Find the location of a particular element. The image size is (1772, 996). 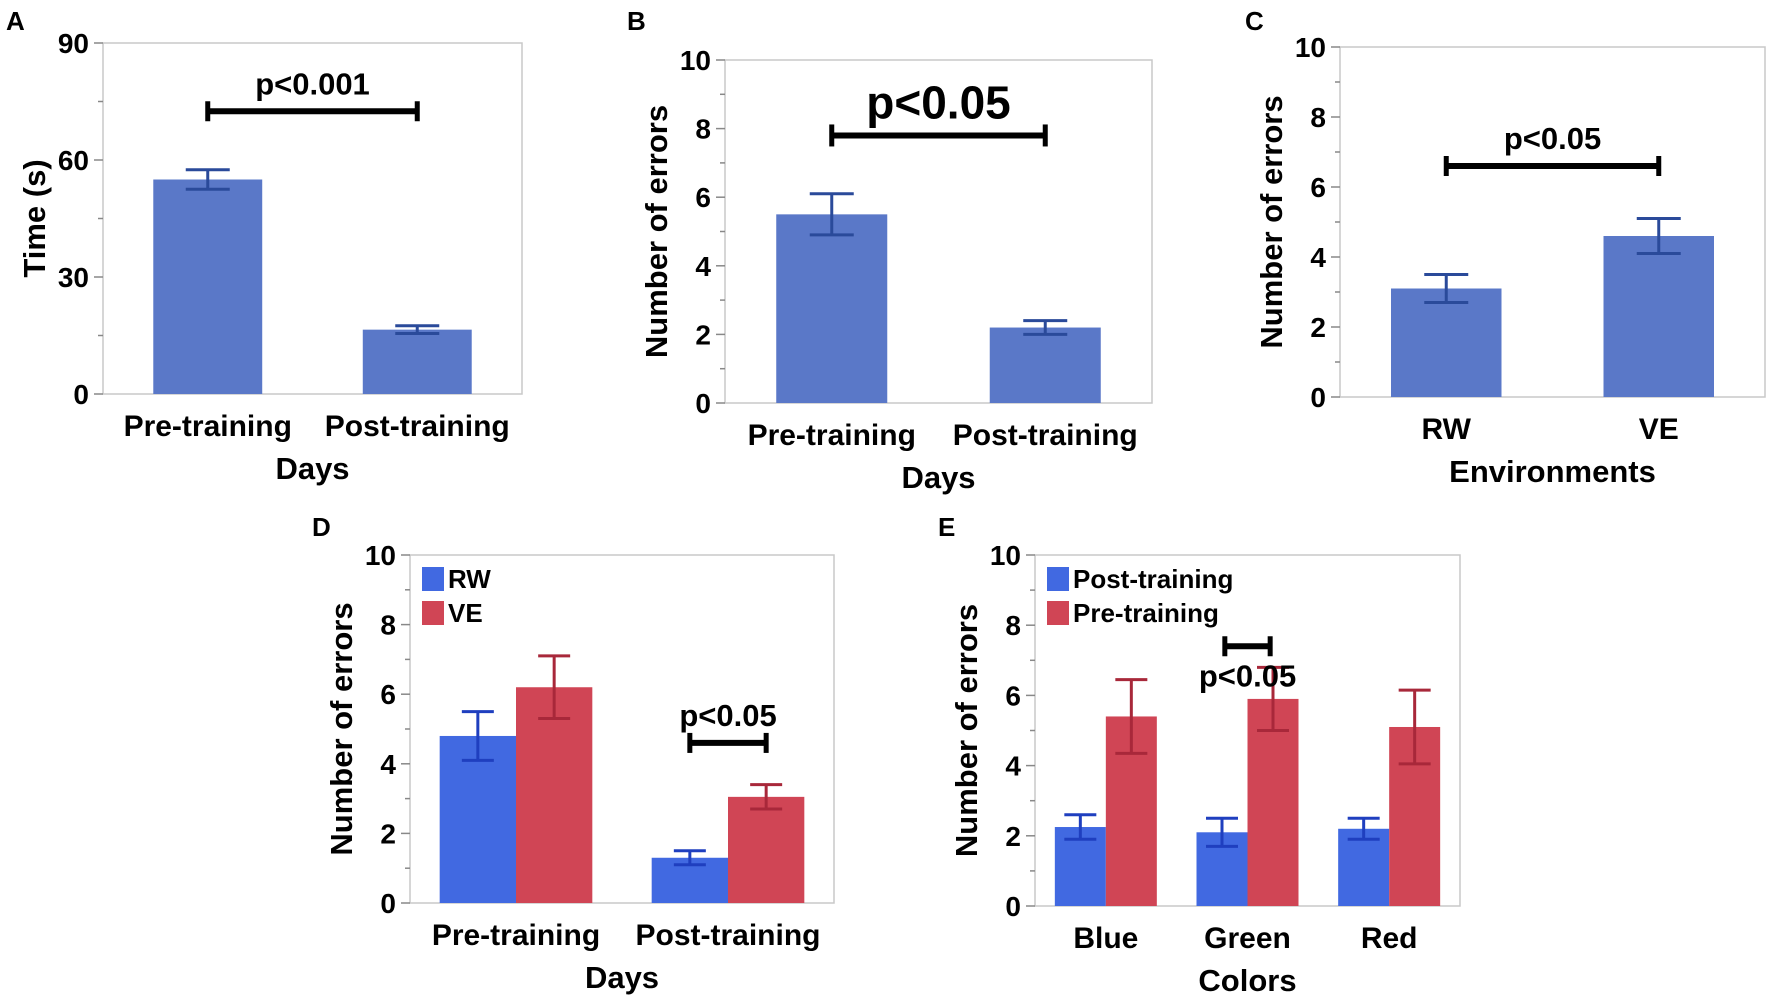

panel-d-y-tick-label: 10 is located at coordinates (380, 555).